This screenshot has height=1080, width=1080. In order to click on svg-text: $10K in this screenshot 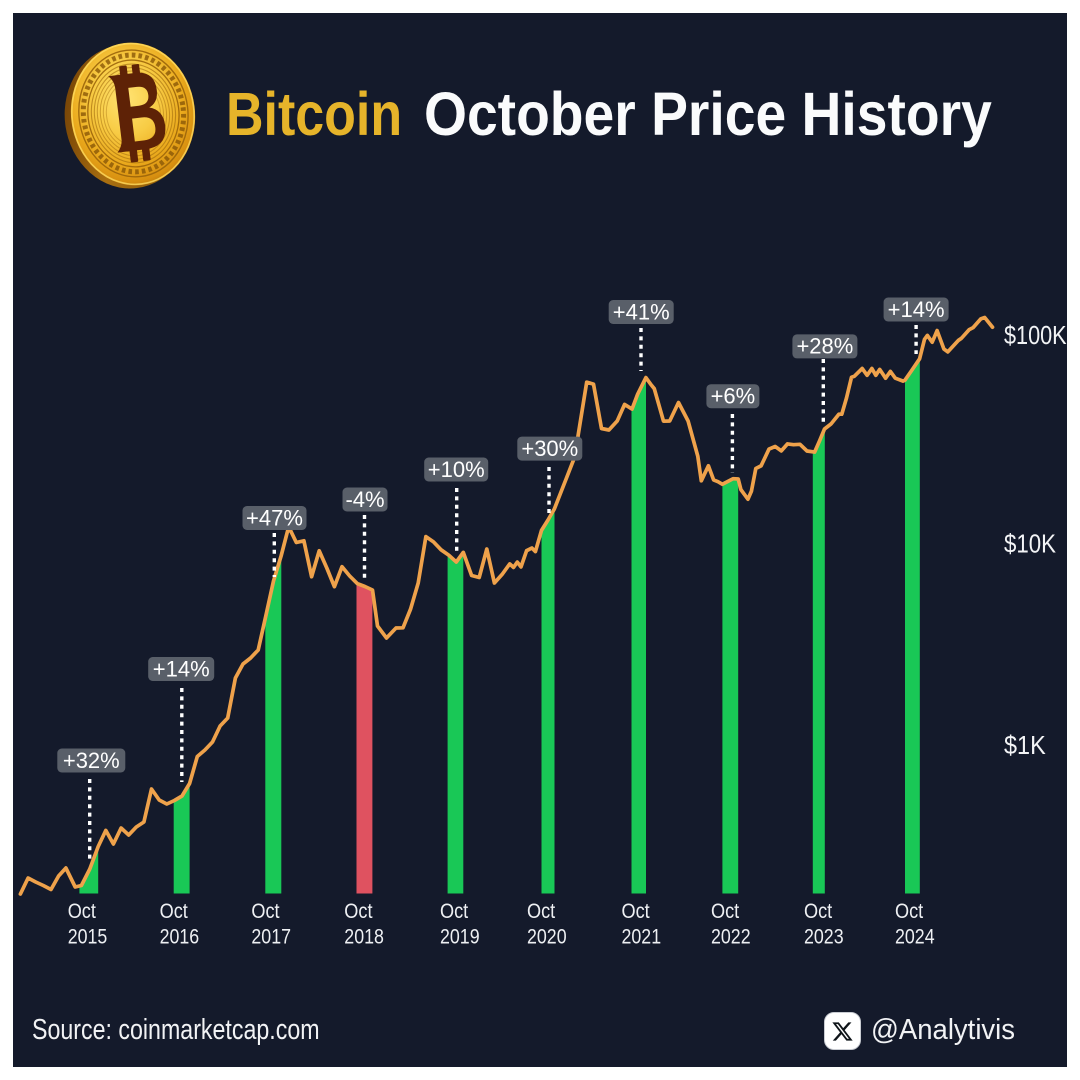, I will do `click(1030, 544)`.